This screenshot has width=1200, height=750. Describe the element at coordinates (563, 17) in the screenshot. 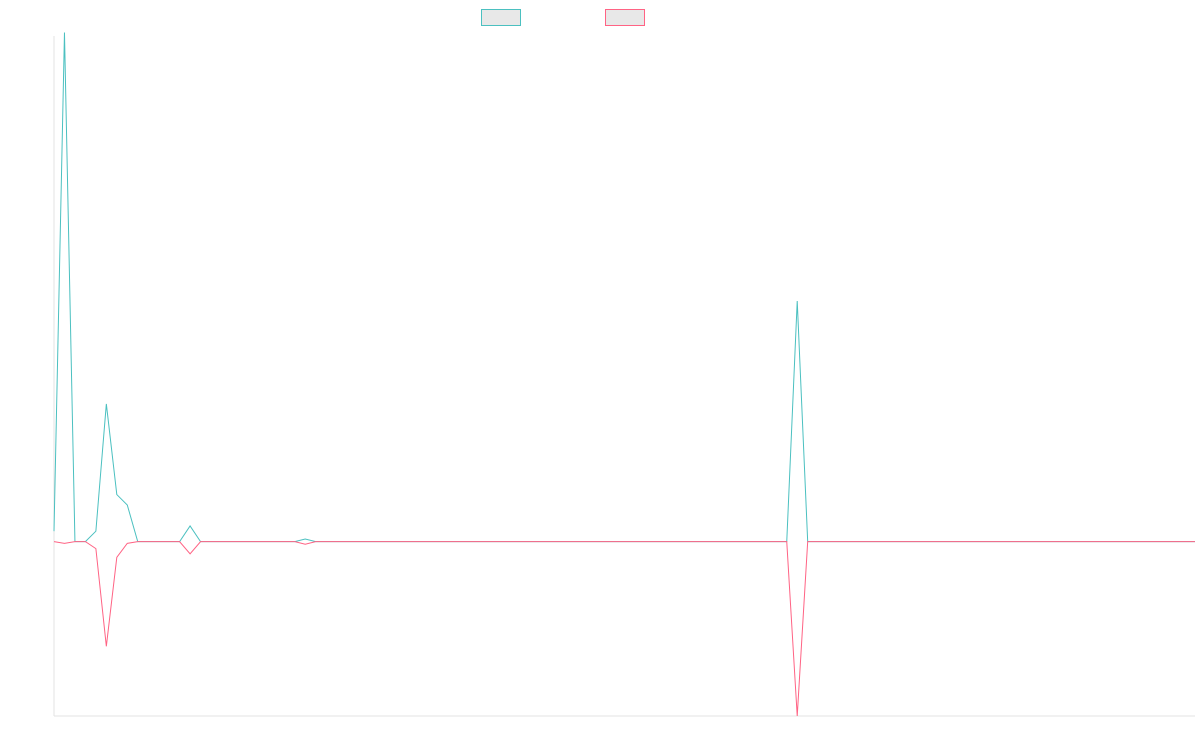

I see `legend` at that location.